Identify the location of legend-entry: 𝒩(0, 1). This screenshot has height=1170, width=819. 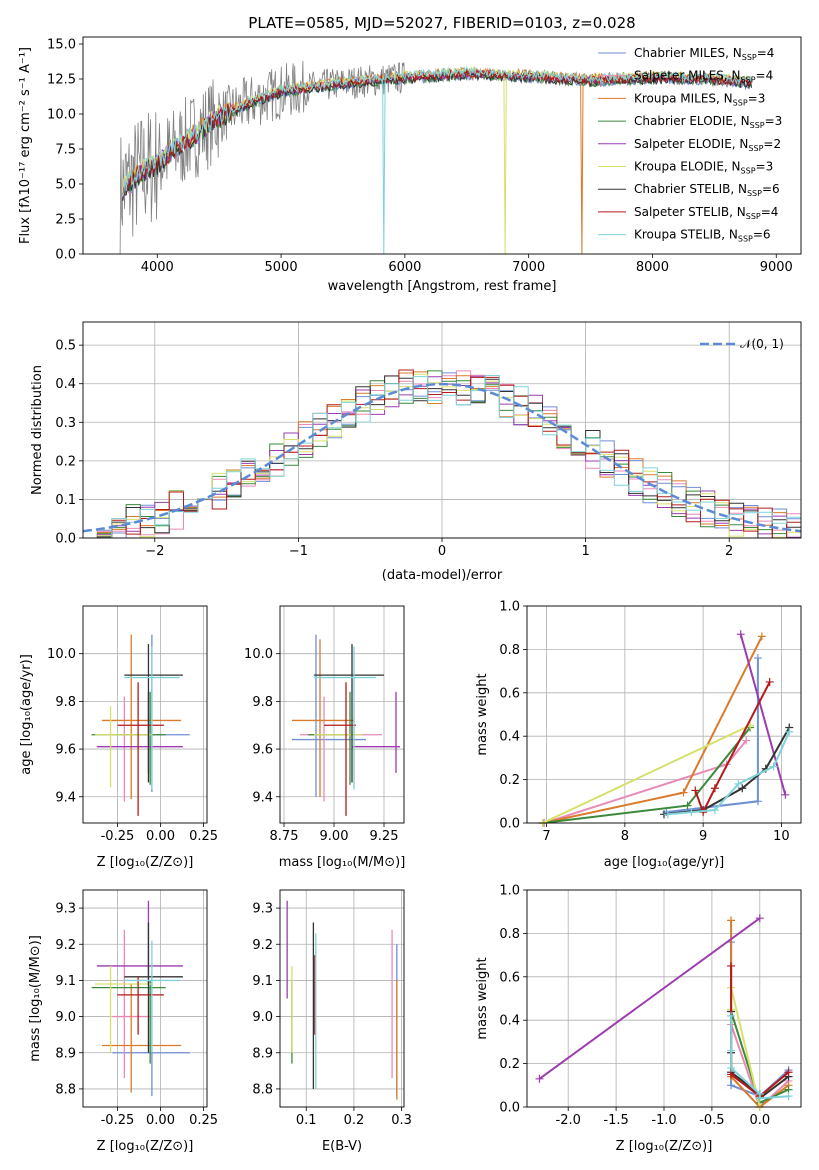
(762, 344).